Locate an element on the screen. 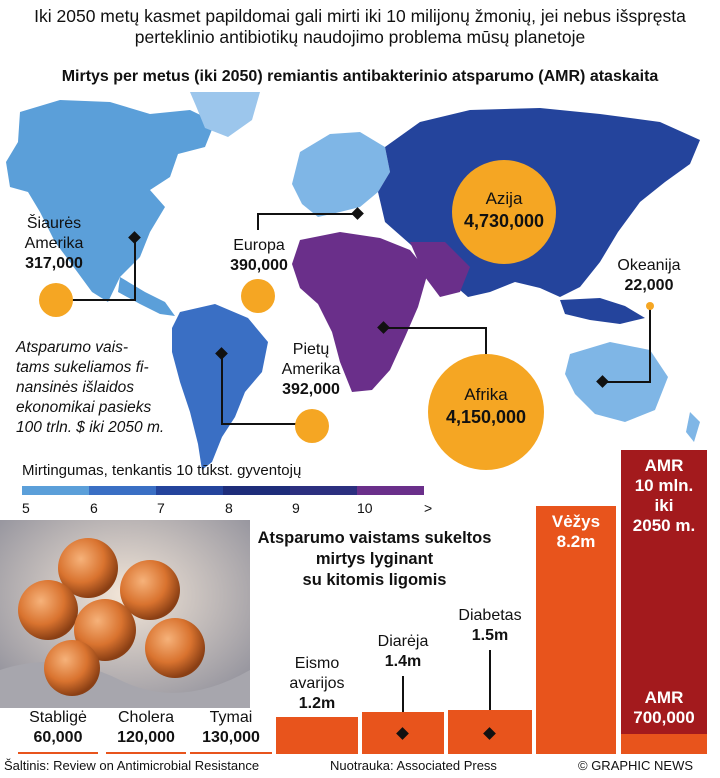  diarrhea-name: Diarėja is located at coordinates (403, 641).